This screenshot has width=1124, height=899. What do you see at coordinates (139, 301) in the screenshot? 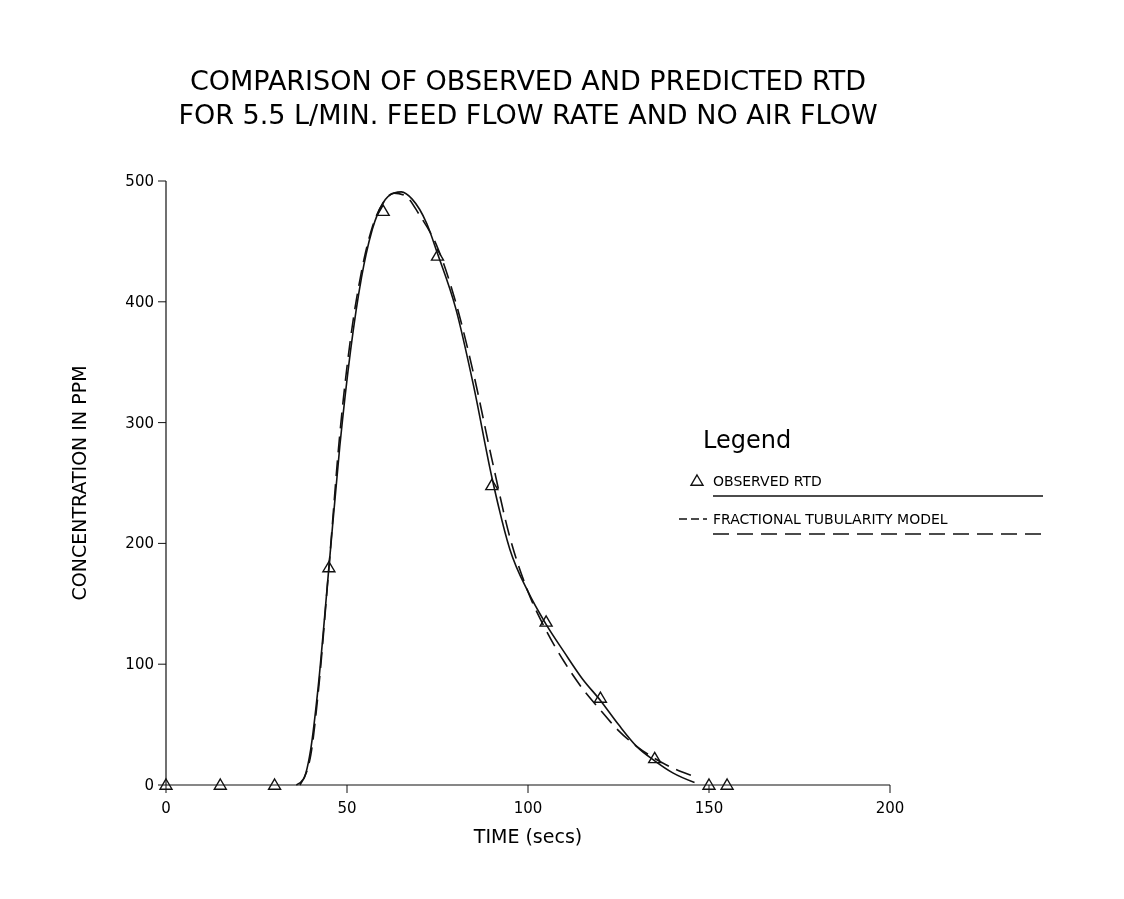
I see `y-tick-label: 400` at bounding box center [139, 301].